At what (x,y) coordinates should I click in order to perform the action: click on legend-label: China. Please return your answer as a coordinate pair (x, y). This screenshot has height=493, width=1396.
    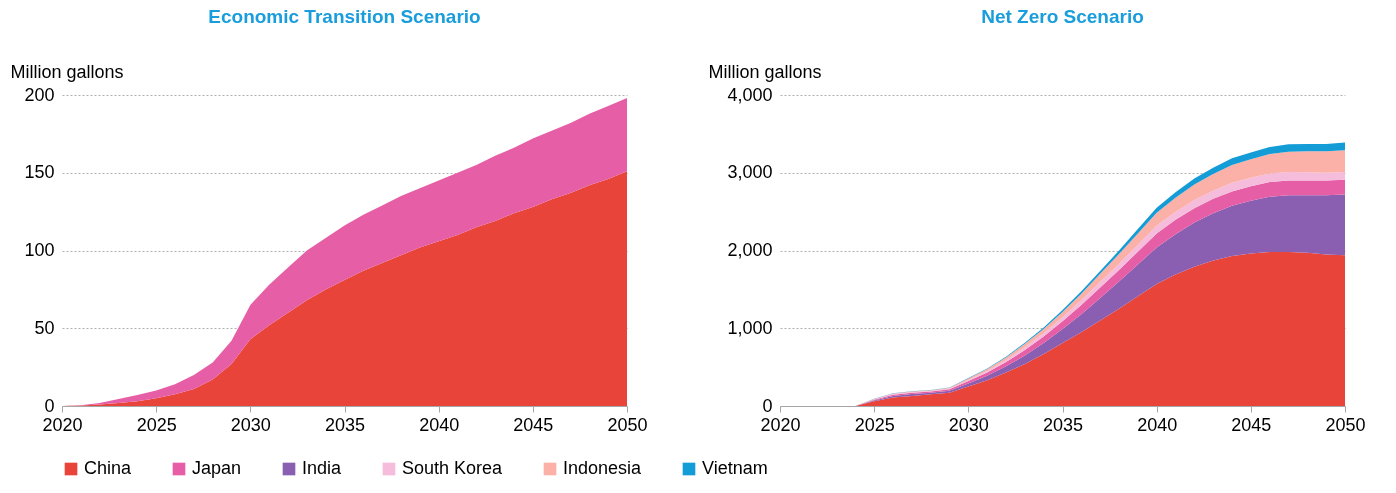
    Looking at the image, I should click on (108, 468).